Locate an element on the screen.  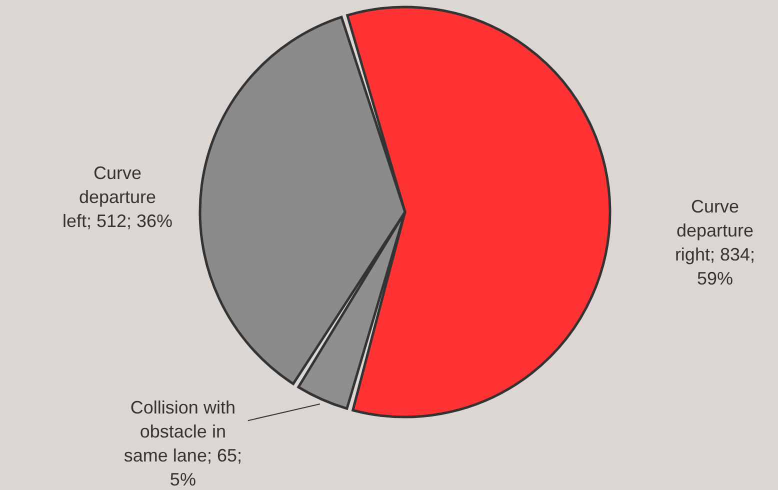
slice-label: Collision with obstacle in same lane; 65; 5% is located at coordinates (183, 444).